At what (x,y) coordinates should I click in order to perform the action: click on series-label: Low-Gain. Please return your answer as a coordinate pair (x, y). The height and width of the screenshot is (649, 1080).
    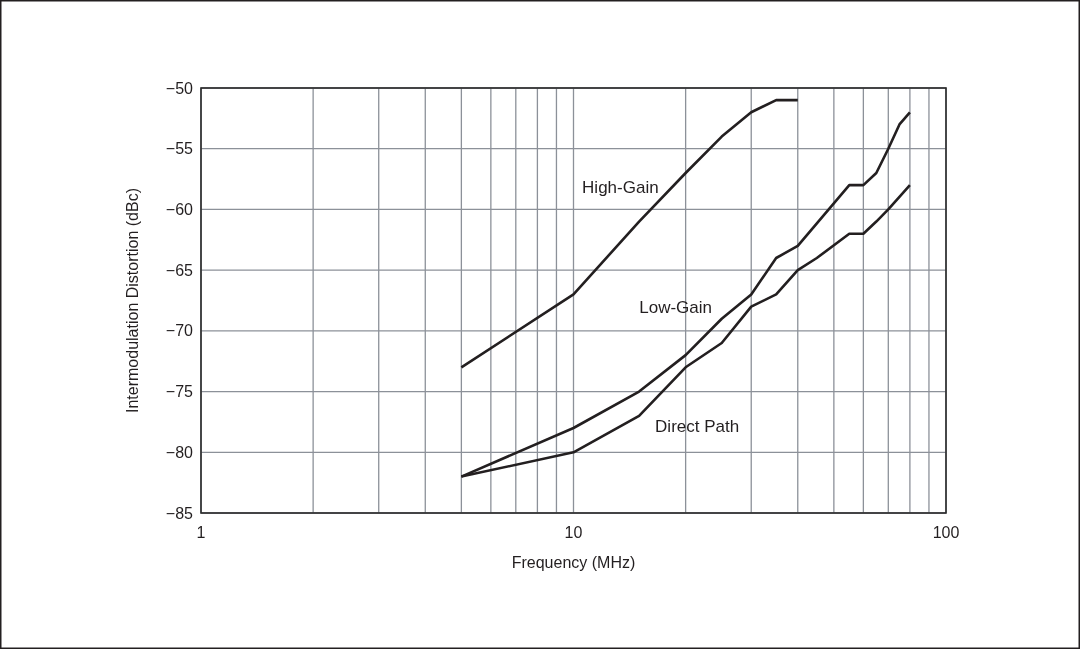
    Looking at the image, I should click on (676, 308).